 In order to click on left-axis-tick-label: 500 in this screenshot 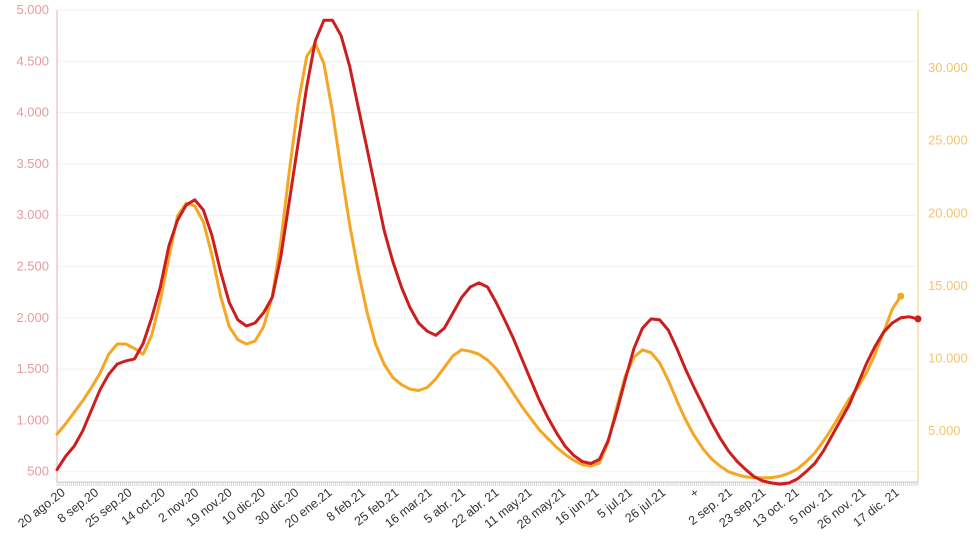, I will do `click(38, 471)`.